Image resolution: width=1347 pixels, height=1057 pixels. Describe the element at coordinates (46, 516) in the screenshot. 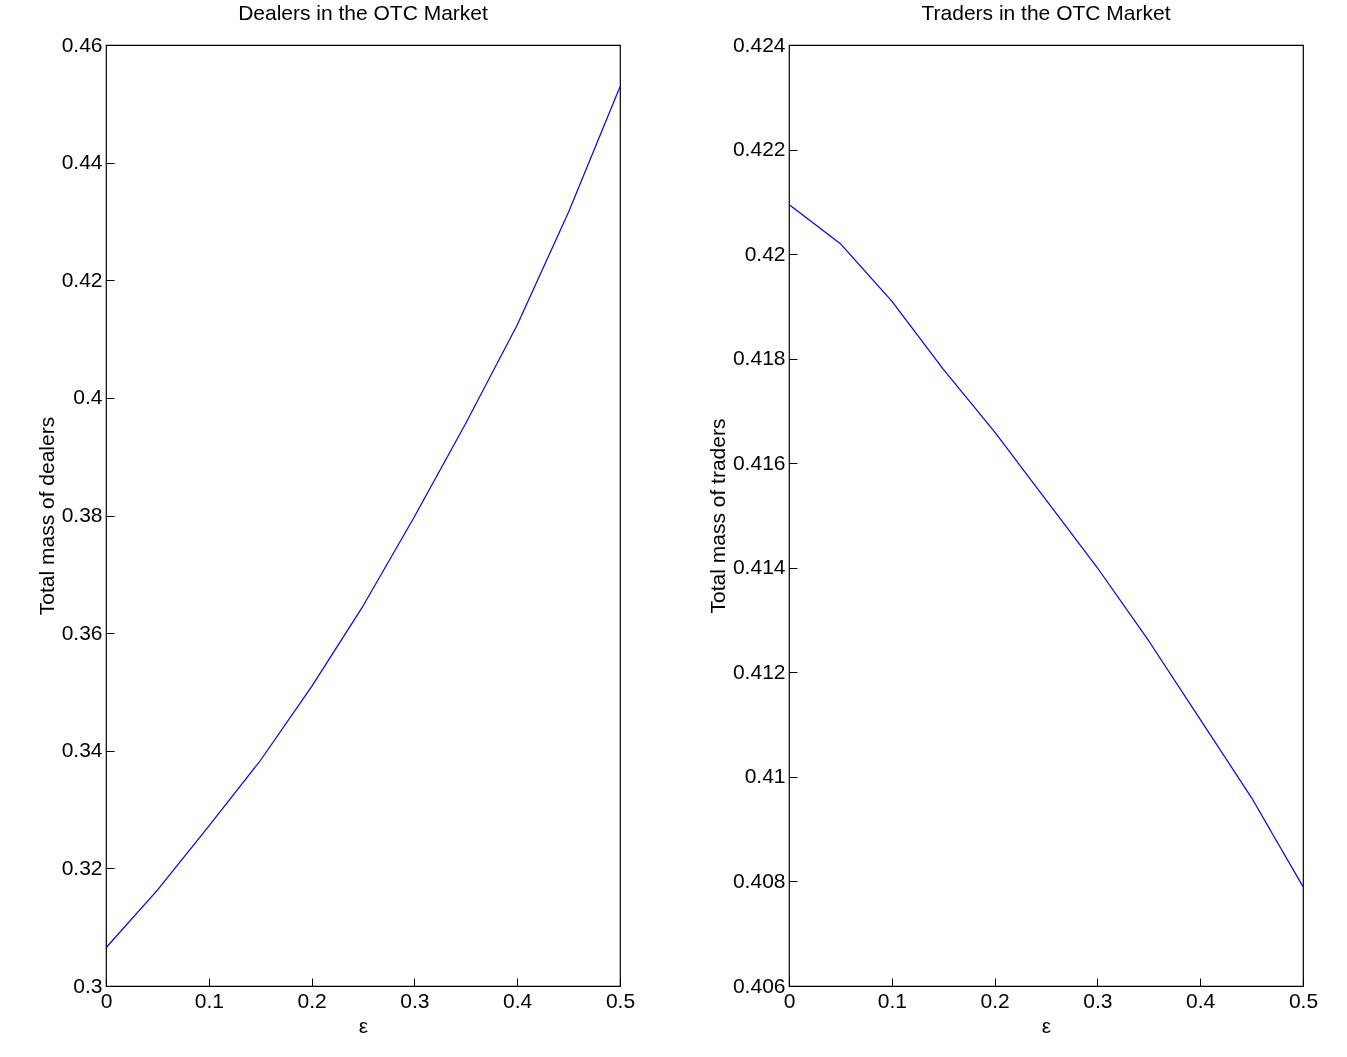

I see `y-axis-title: Total mass of dealers` at that location.